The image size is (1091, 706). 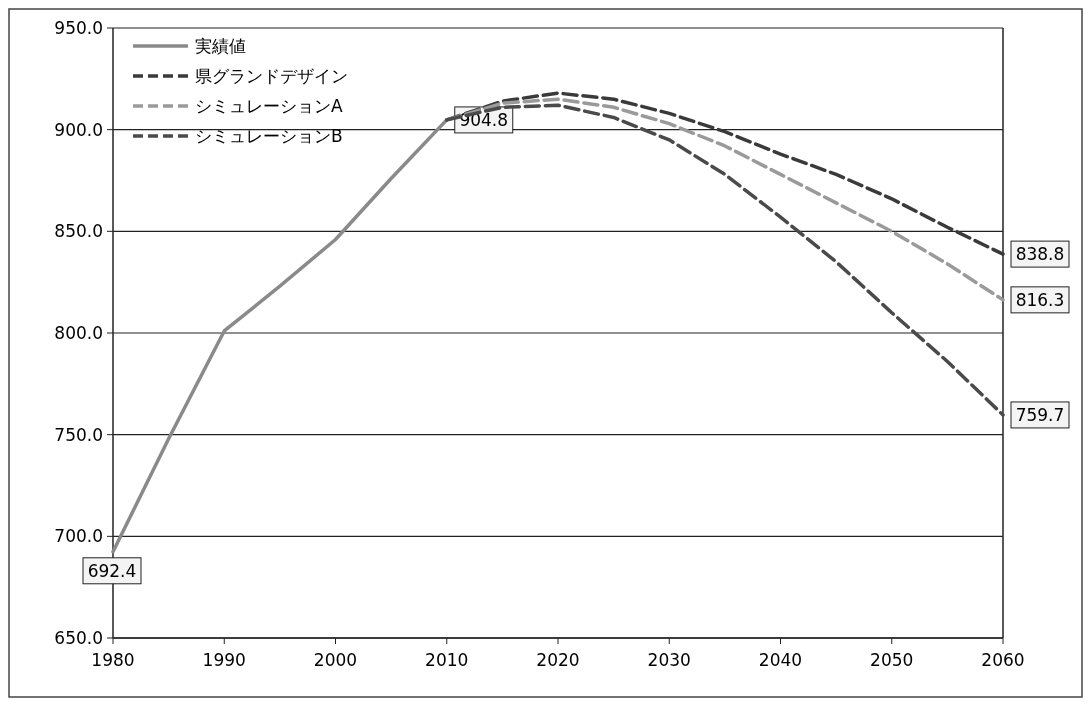 I want to click on x-tick-label: 2040, so click(x=780, y=660).